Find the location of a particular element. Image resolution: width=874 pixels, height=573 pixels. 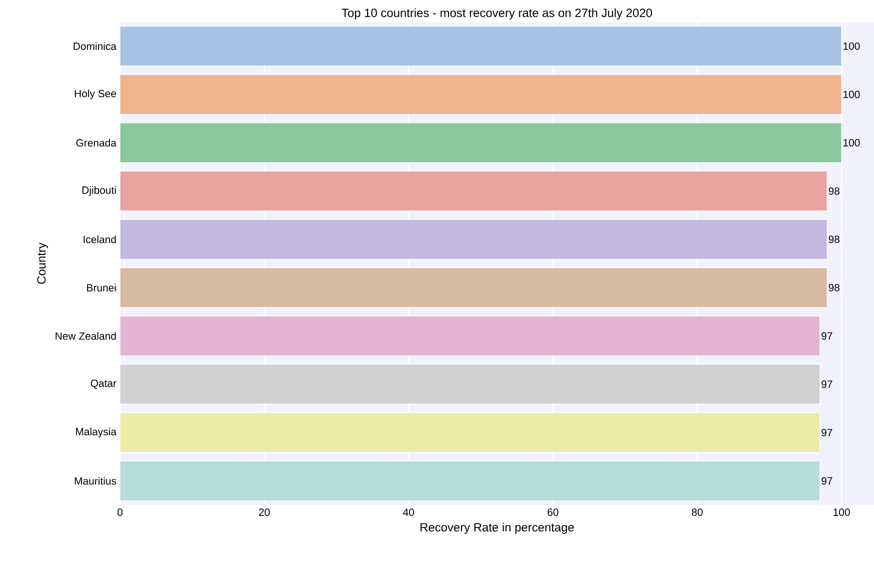

x-axis-title: Recovery Rate in percentage is located at coordinates (497, 528).